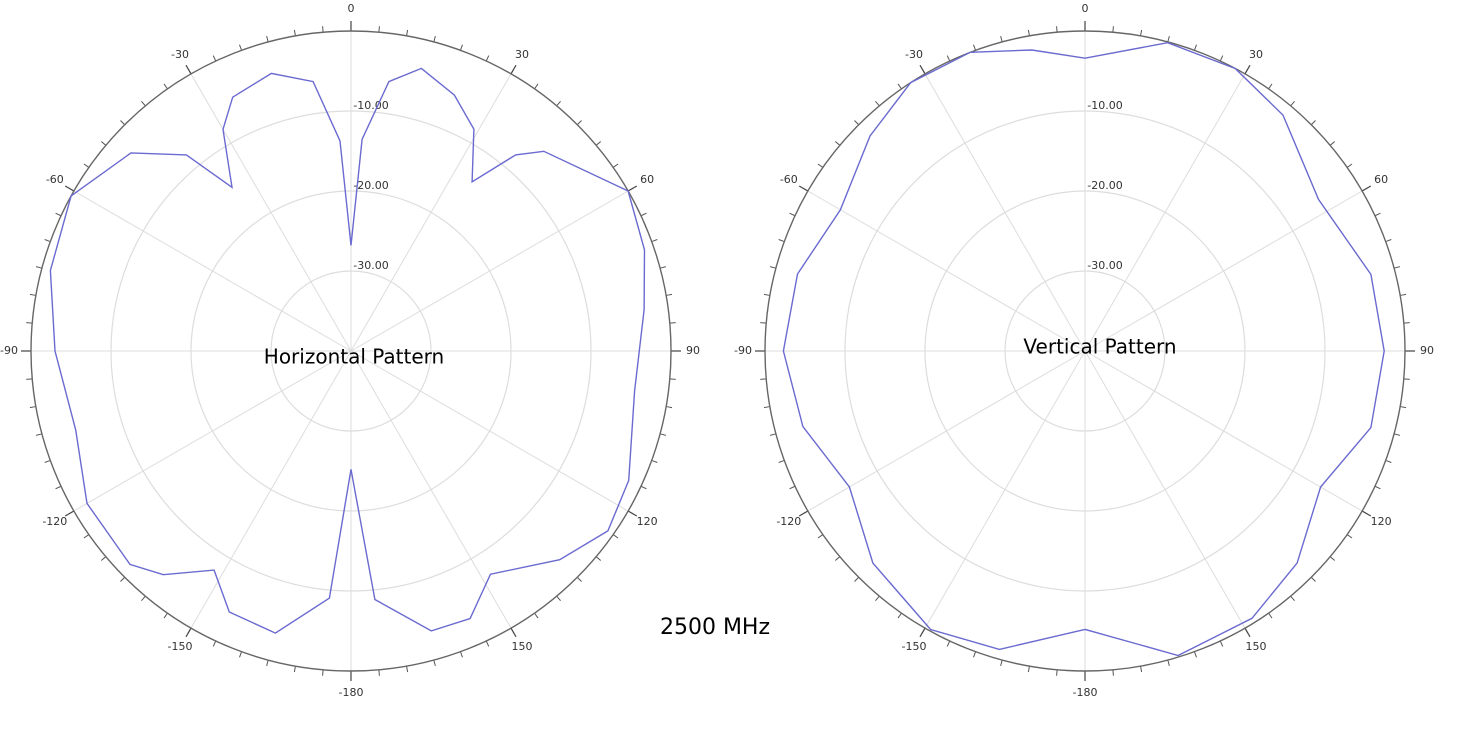 This screenshot has height=739, width=1464. What do you see at coordinates (370, 185) in the screenshot?
I see `r-tick-label: -20.00` at bounding box center [370, 185].